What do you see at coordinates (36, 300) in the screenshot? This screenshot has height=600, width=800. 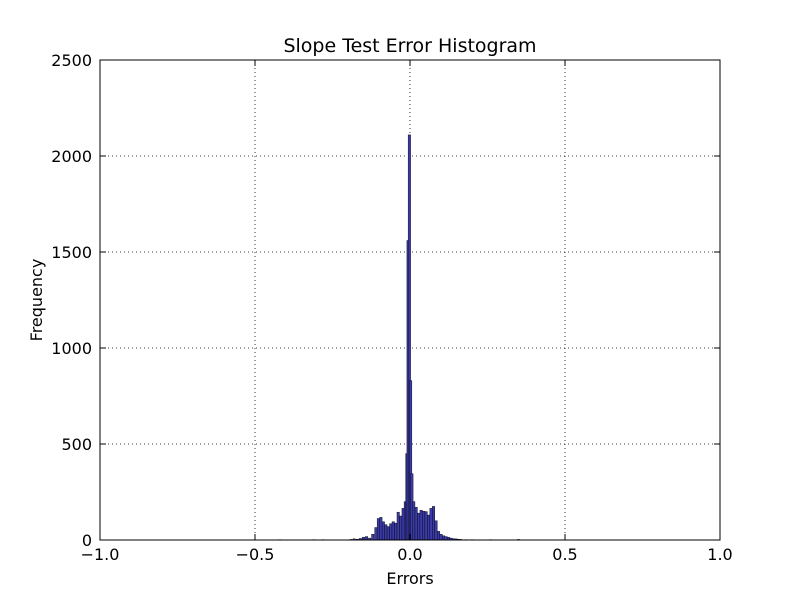 I see `y-axis-label: Frequency` at bounding box center [36, 300].